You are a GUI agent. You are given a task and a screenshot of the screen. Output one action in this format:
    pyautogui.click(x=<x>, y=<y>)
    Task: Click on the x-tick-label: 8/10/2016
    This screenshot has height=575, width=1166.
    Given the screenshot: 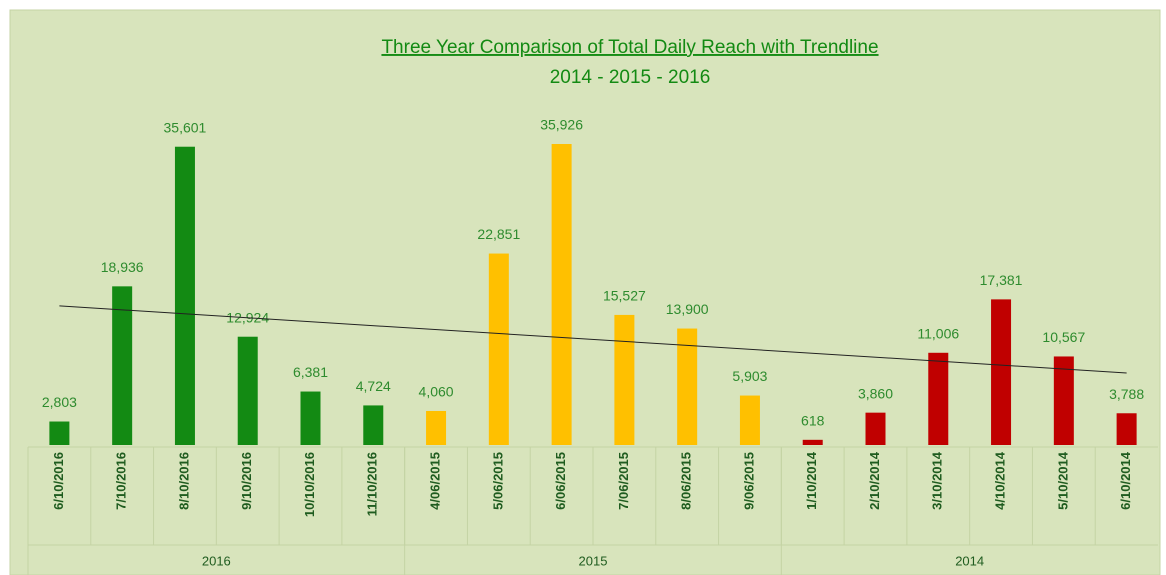 What is the action you would take?
    pyautogui.click(x=183, y=481)
    